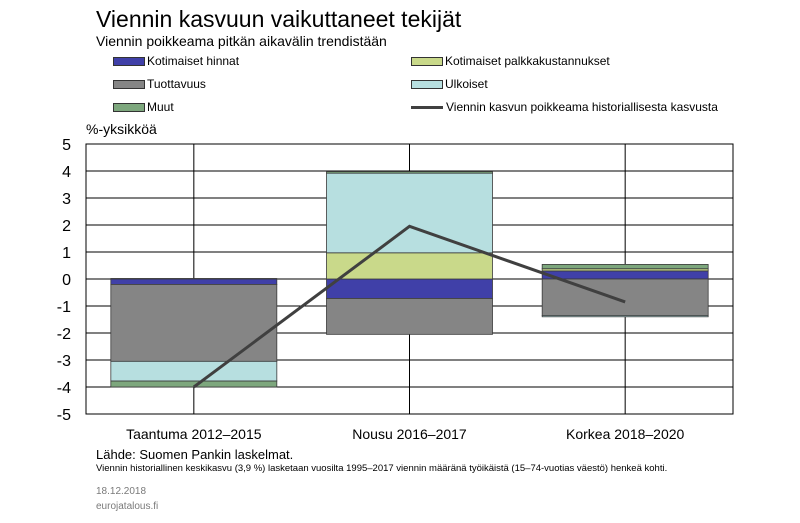  What do you see at coordinates (64, 361) in the screenshot?
I see `y-tick-label: -3` at bounding box center [64, 361].